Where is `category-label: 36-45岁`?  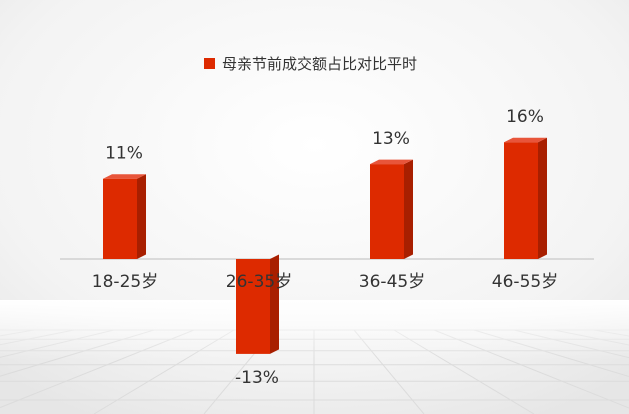 category-label: 36-45岁 is located at coordinates (392, 282).